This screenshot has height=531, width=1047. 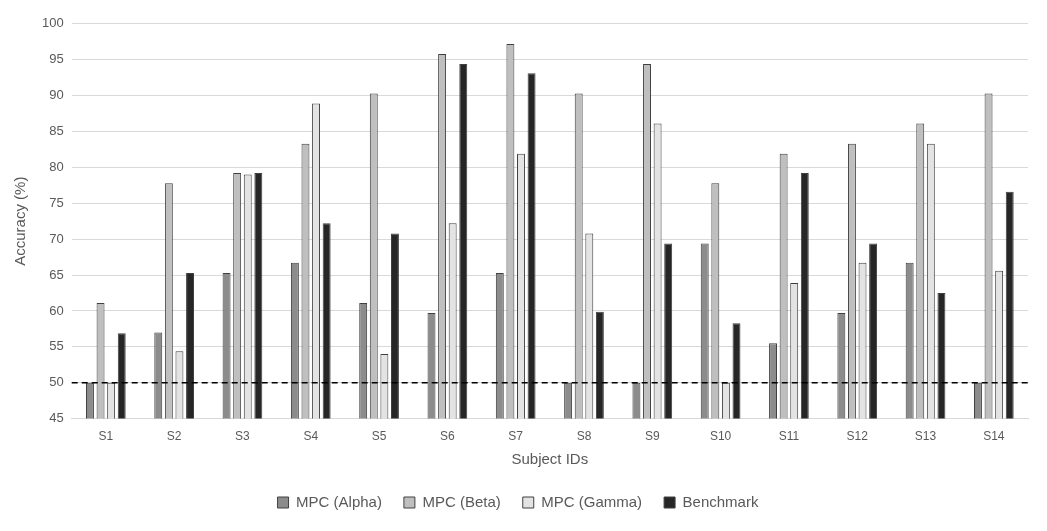 What do you see at coordinates (720, 501) in the screenshot?
I see `legend-label: Benchmark` at bounding box center [720, 501].